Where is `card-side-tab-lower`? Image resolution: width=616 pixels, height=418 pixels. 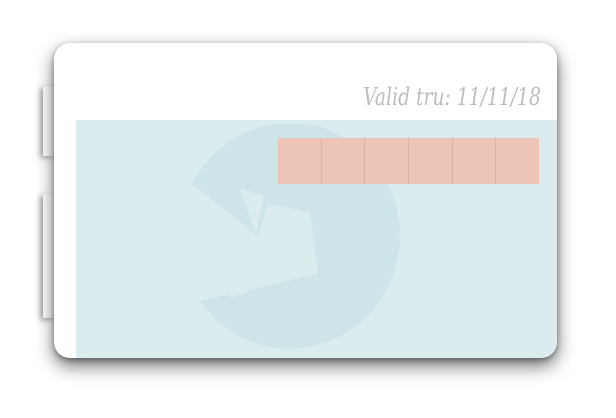
card-side-tab-lower is located at coordinates (49, 256).